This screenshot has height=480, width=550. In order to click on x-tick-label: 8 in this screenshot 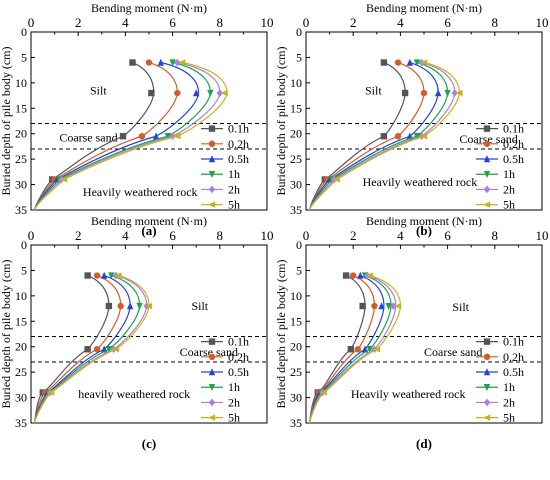, I will do `click(495, 22)`.